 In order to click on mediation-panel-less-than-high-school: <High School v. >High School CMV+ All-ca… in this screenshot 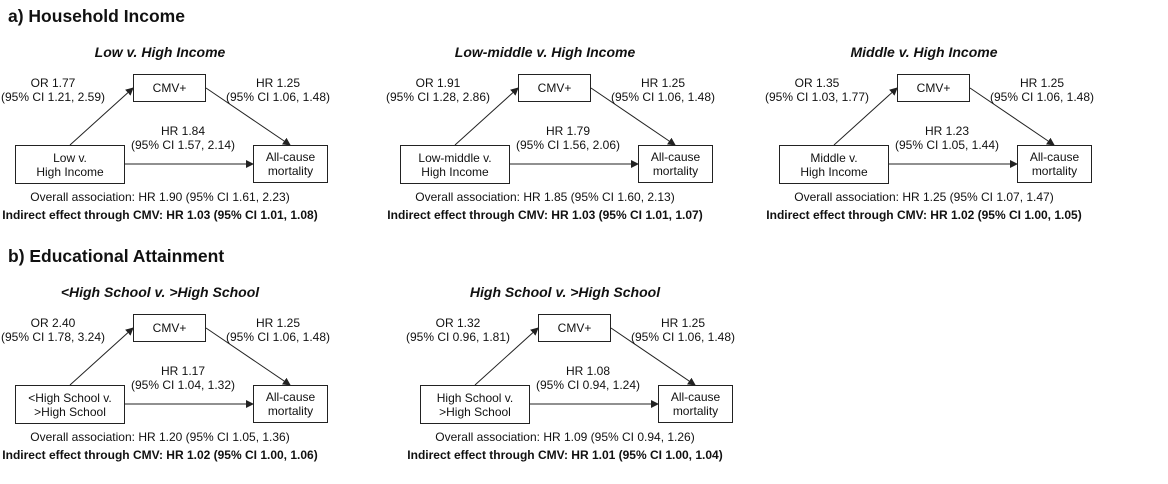, I will do `click(190, 384)`.